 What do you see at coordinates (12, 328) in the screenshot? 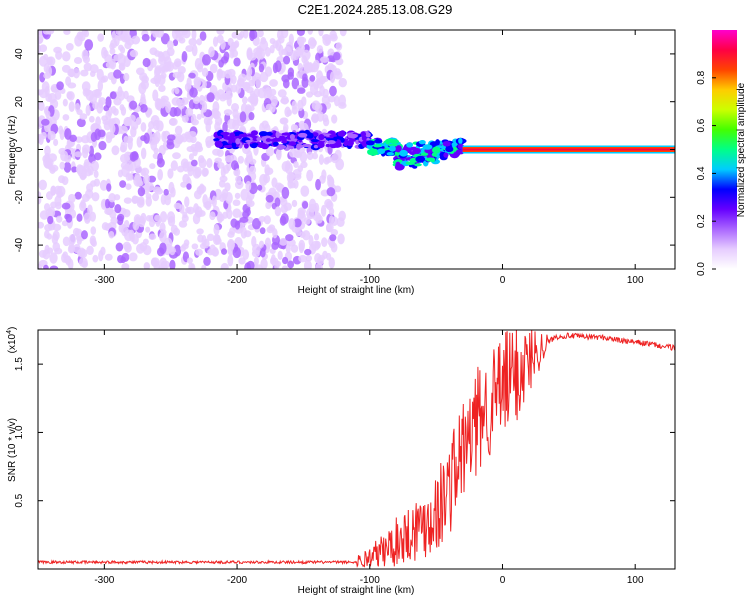
I see `snr-multiplier-close: )` at bounding box center [12, 328].